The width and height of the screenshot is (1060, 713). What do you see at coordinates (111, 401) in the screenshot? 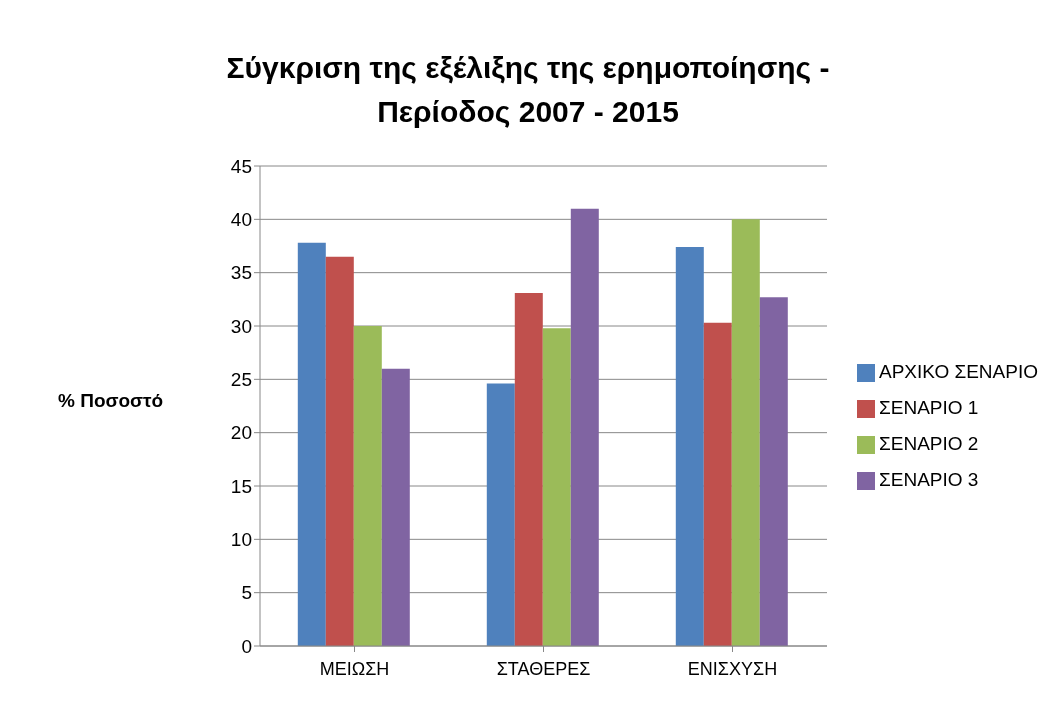
I see `y-axis-title: % Ποσοστό` at bounding box center [111, 401].